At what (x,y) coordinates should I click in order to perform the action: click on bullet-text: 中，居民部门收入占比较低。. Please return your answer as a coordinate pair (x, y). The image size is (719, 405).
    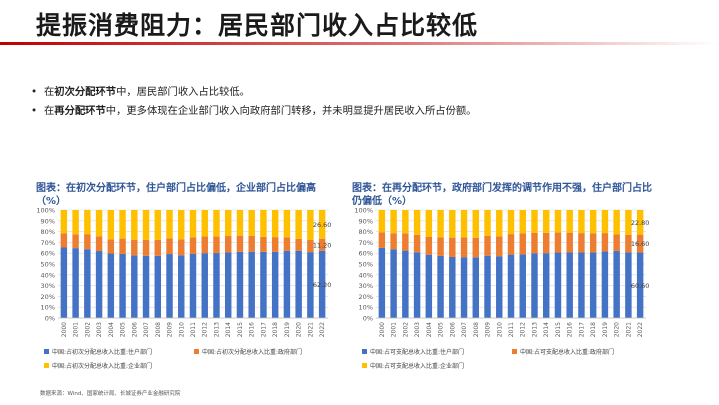
    Looking at the image, I should click on (183, 92).